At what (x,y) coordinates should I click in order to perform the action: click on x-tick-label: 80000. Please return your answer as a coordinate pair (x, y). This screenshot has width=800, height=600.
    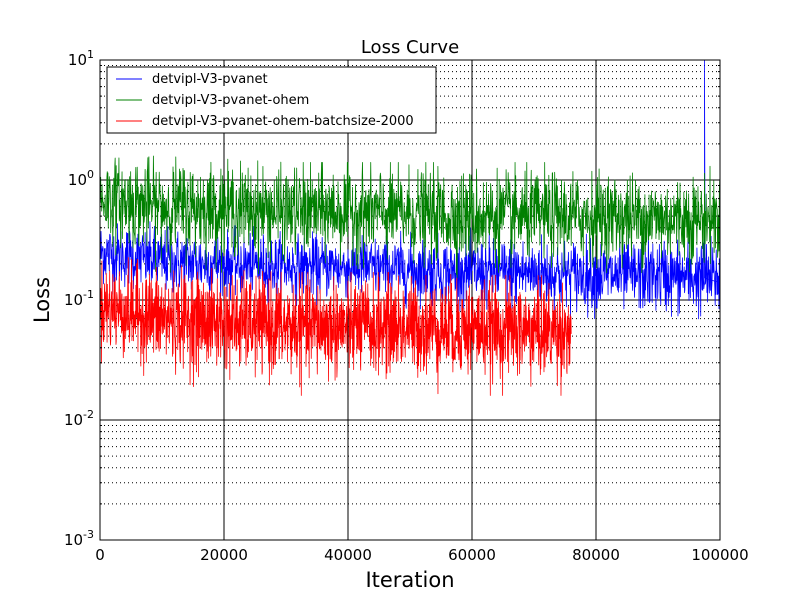
    Looking at the image, I should click on (596, 555).